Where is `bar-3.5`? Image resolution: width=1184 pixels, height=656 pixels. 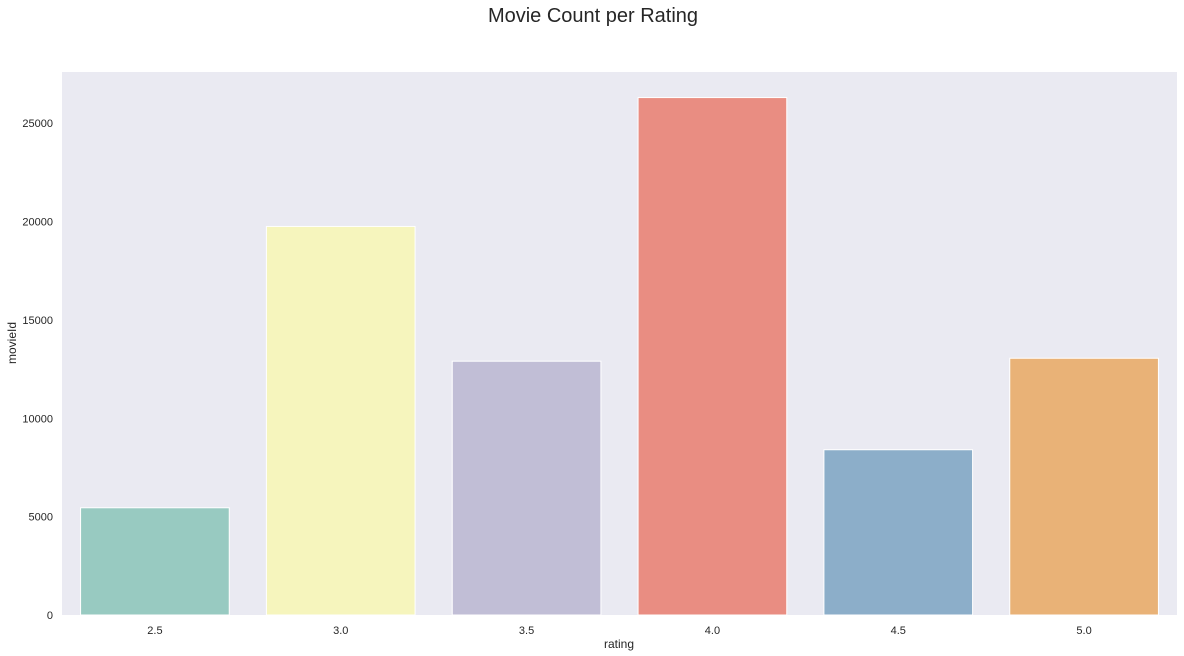
bar-3.5 is located at coordinates (526, 488).